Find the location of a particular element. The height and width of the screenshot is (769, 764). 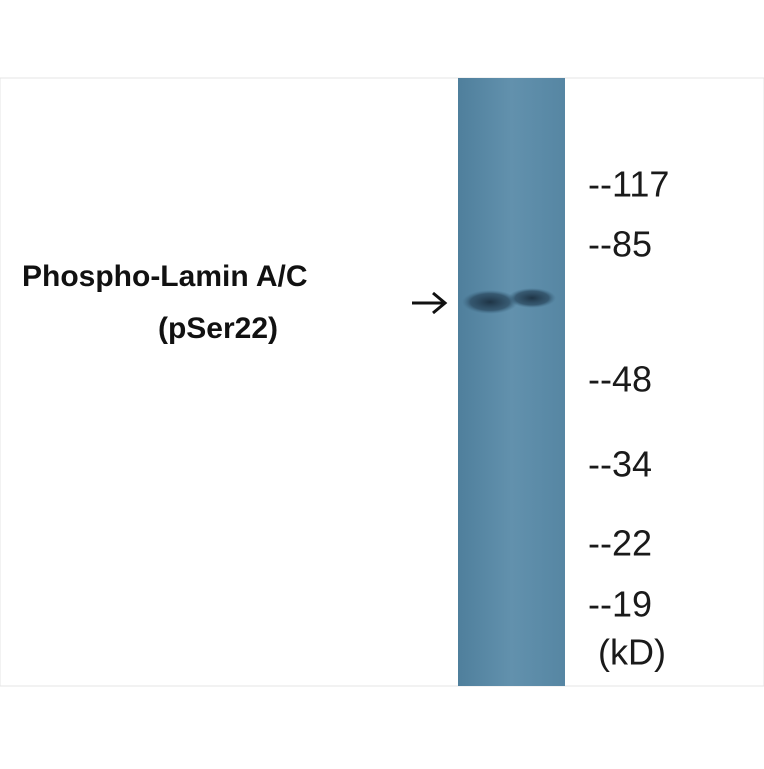

marker-label: --85 is located at coordinates (620, 244).